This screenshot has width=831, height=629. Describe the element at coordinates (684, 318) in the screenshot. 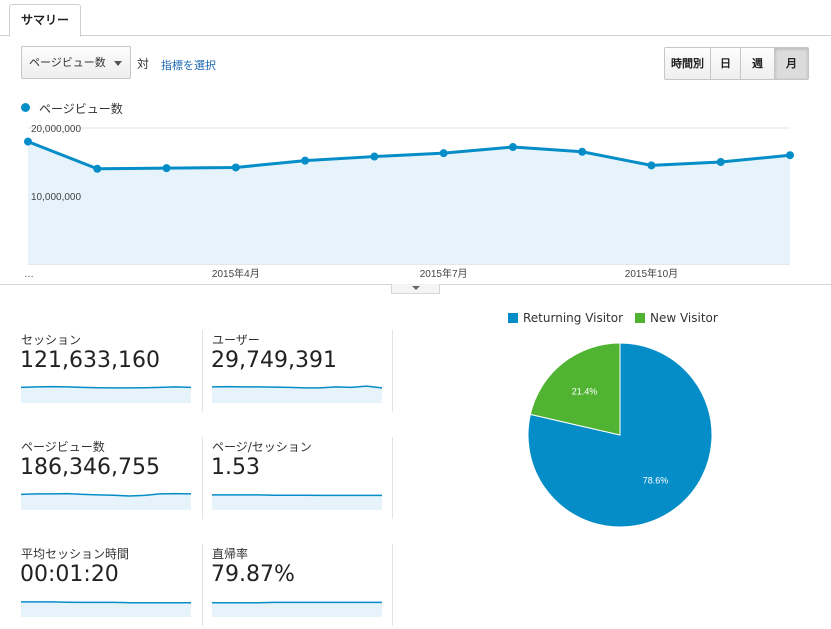

I see `legend-label: New Visitor` at that location.